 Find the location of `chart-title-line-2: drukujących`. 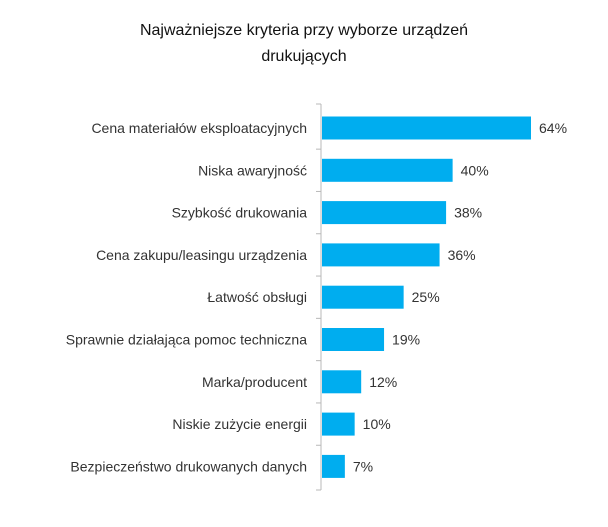

chart-title-line-2: drukujących is located at coordinates (304, 56).